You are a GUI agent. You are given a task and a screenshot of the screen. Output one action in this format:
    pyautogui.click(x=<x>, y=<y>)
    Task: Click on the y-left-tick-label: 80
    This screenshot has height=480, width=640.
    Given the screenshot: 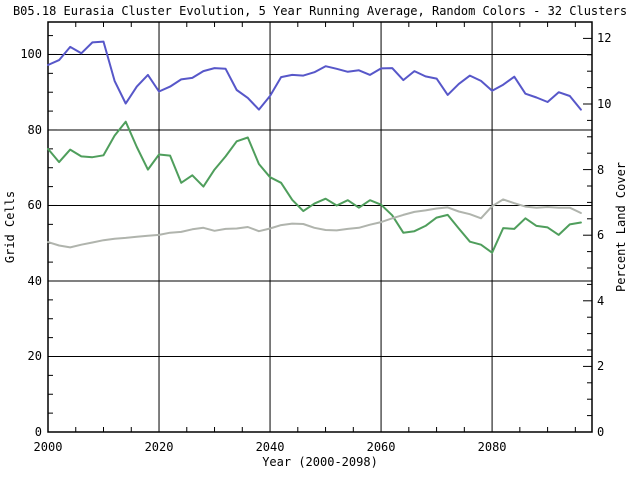 What is the action you would take?
    pyautogui.click(x=34, y=129)
    